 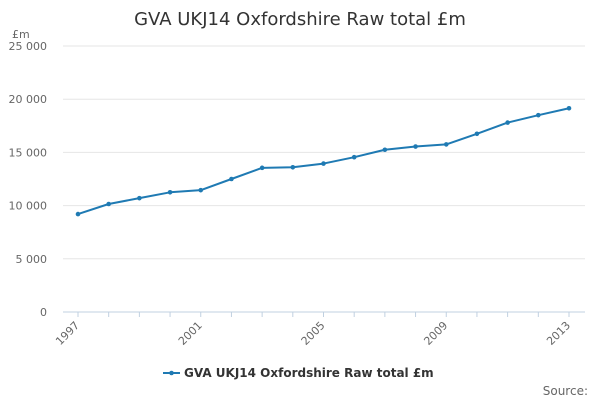 What do you see at coordinates (28, 99) in the screenshot?
I see `y-tick-label: 20 000` at bounding box center [28, 99].